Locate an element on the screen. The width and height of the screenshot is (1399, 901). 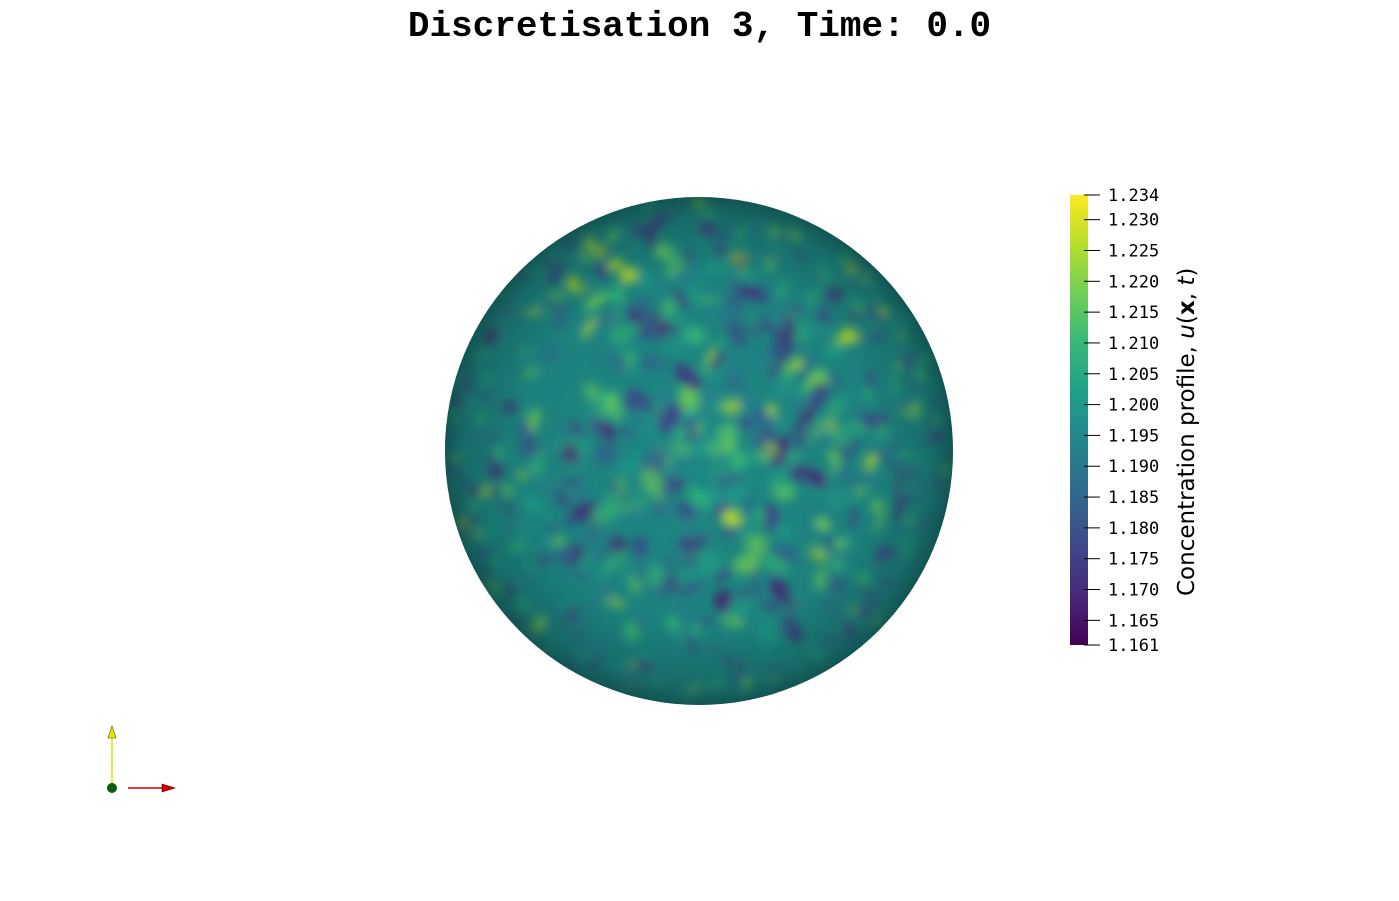
colorbar-tick-label: 1.190 is located at coordinates (1133, 467).